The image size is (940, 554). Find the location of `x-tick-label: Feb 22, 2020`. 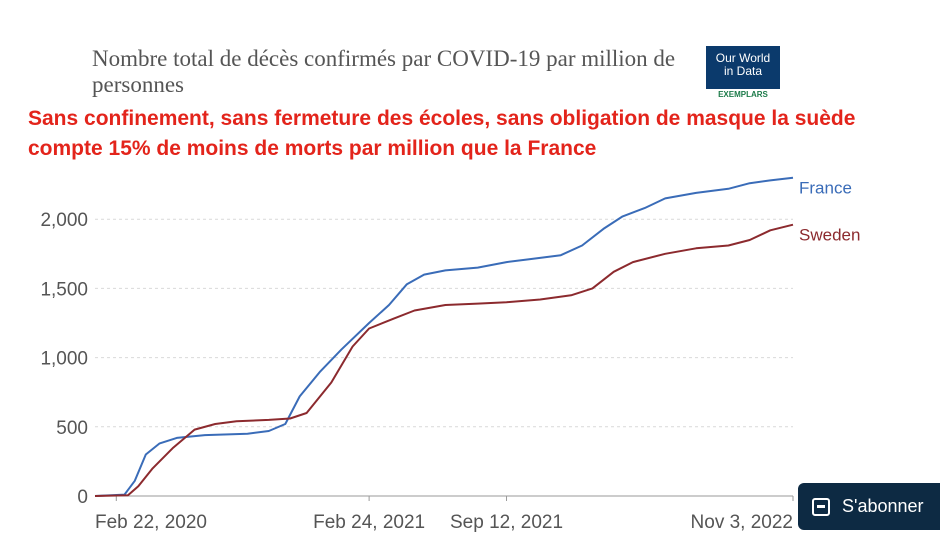

x-tick-label: Feb 22, 2020 is located at coordinates (151, 522).